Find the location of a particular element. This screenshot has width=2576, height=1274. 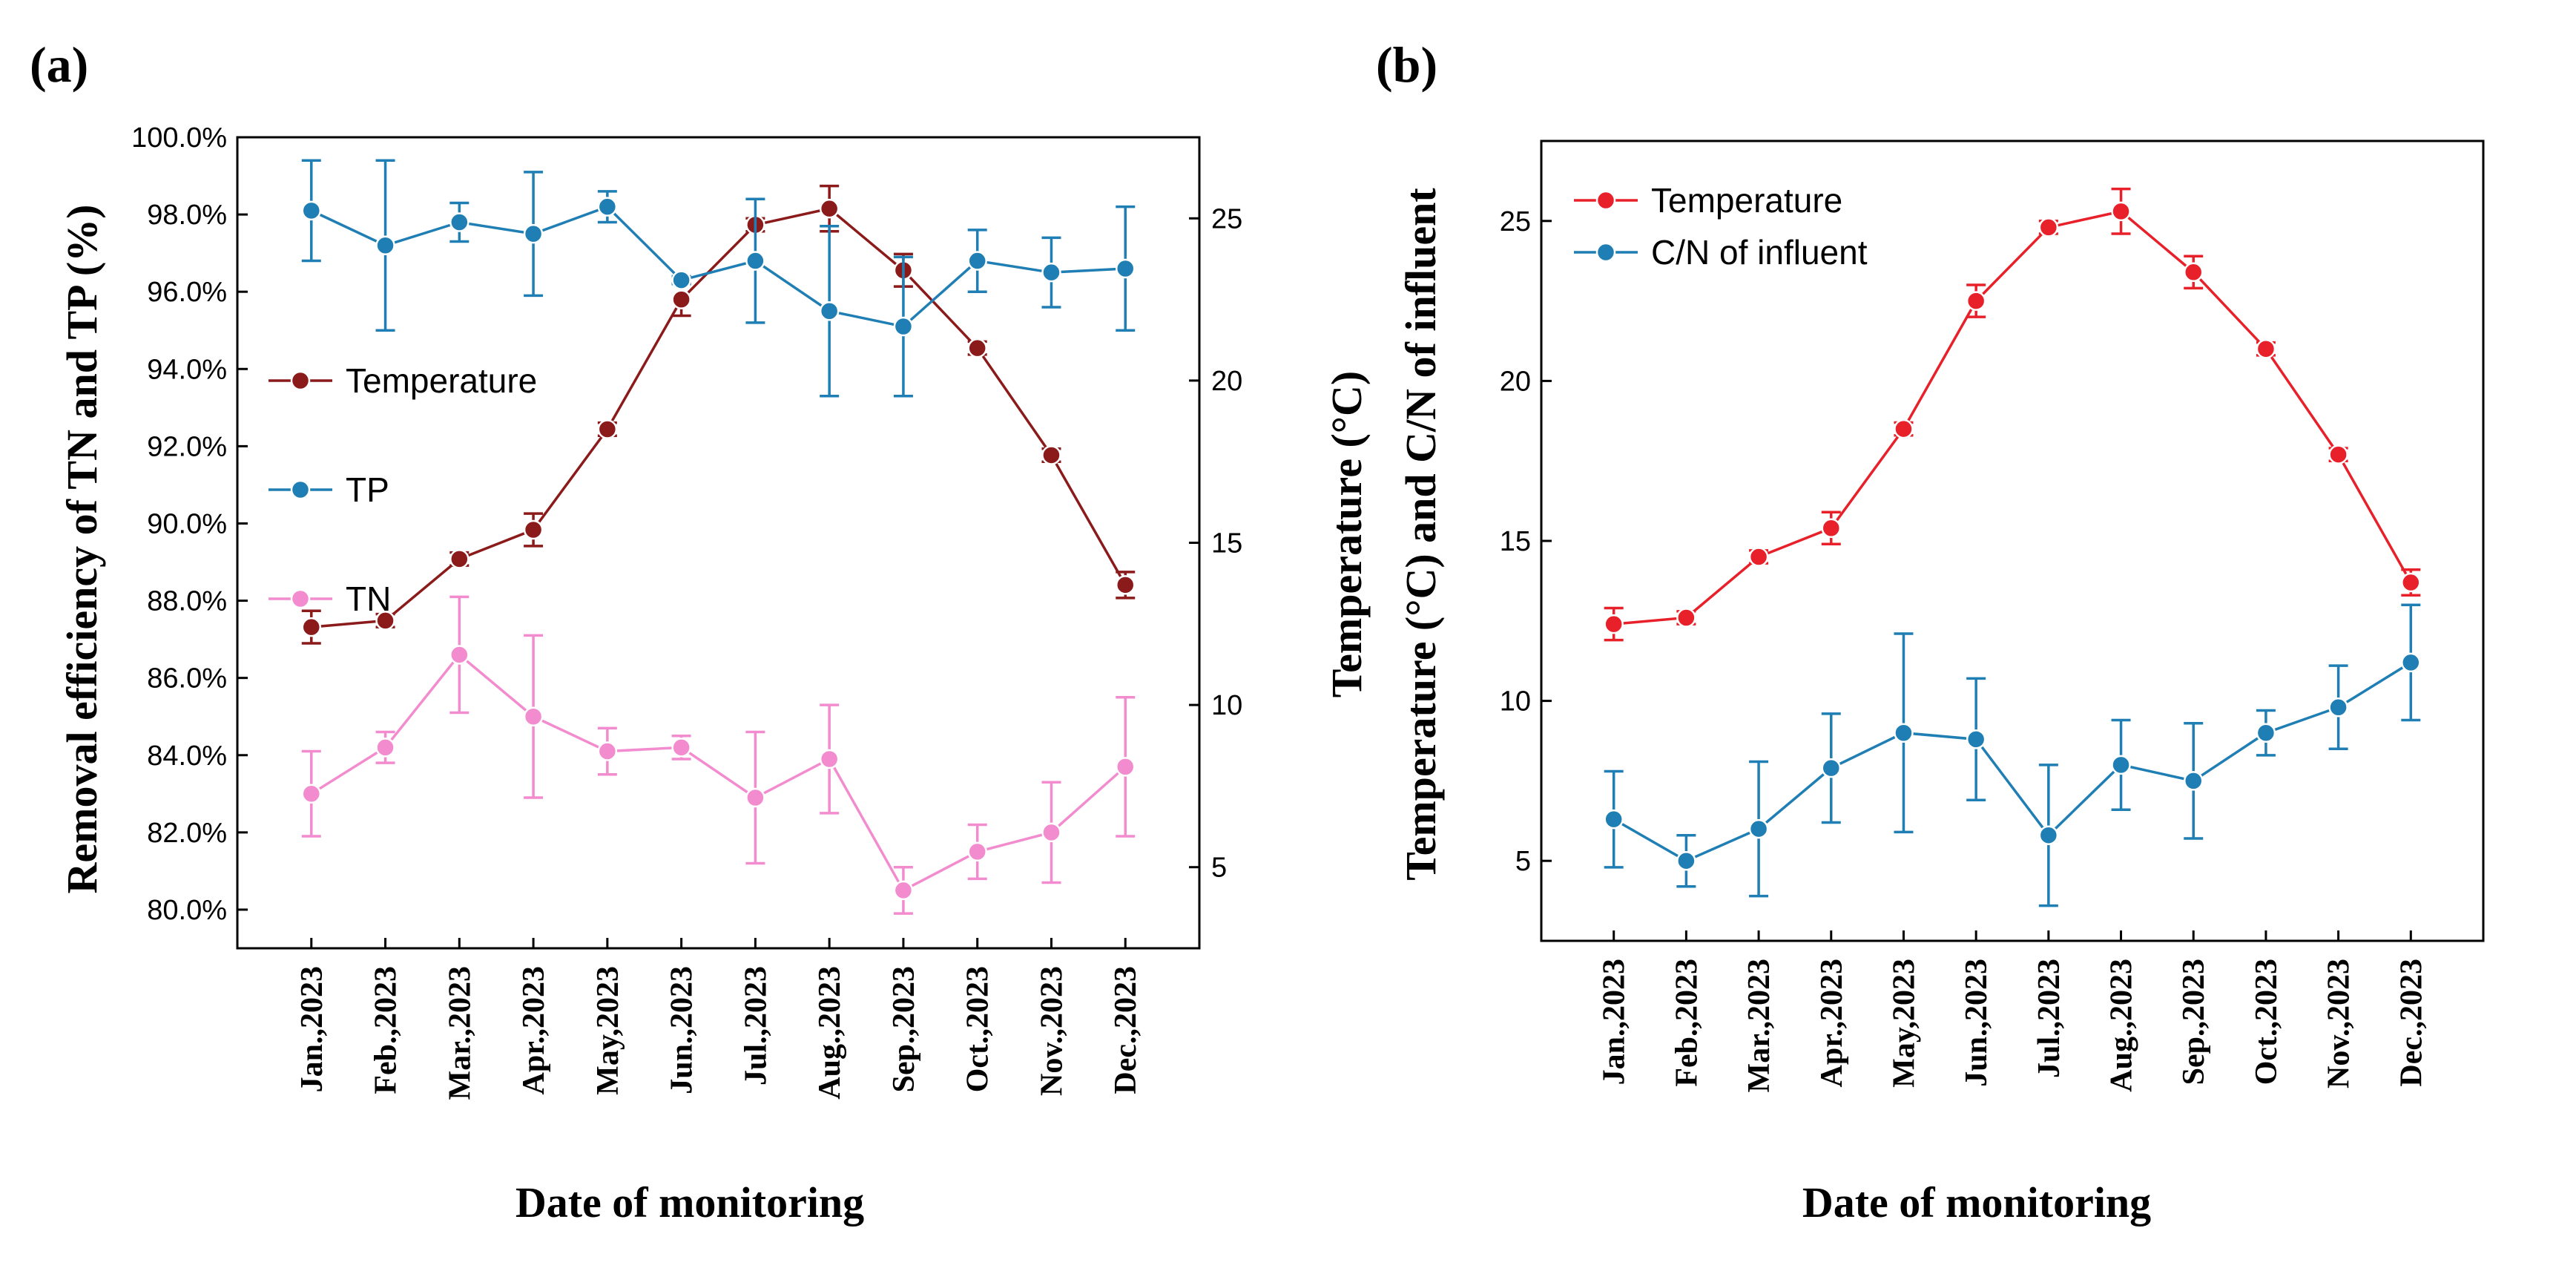

y-right-tick-label: 5 is located at coordinates (1219, 868).